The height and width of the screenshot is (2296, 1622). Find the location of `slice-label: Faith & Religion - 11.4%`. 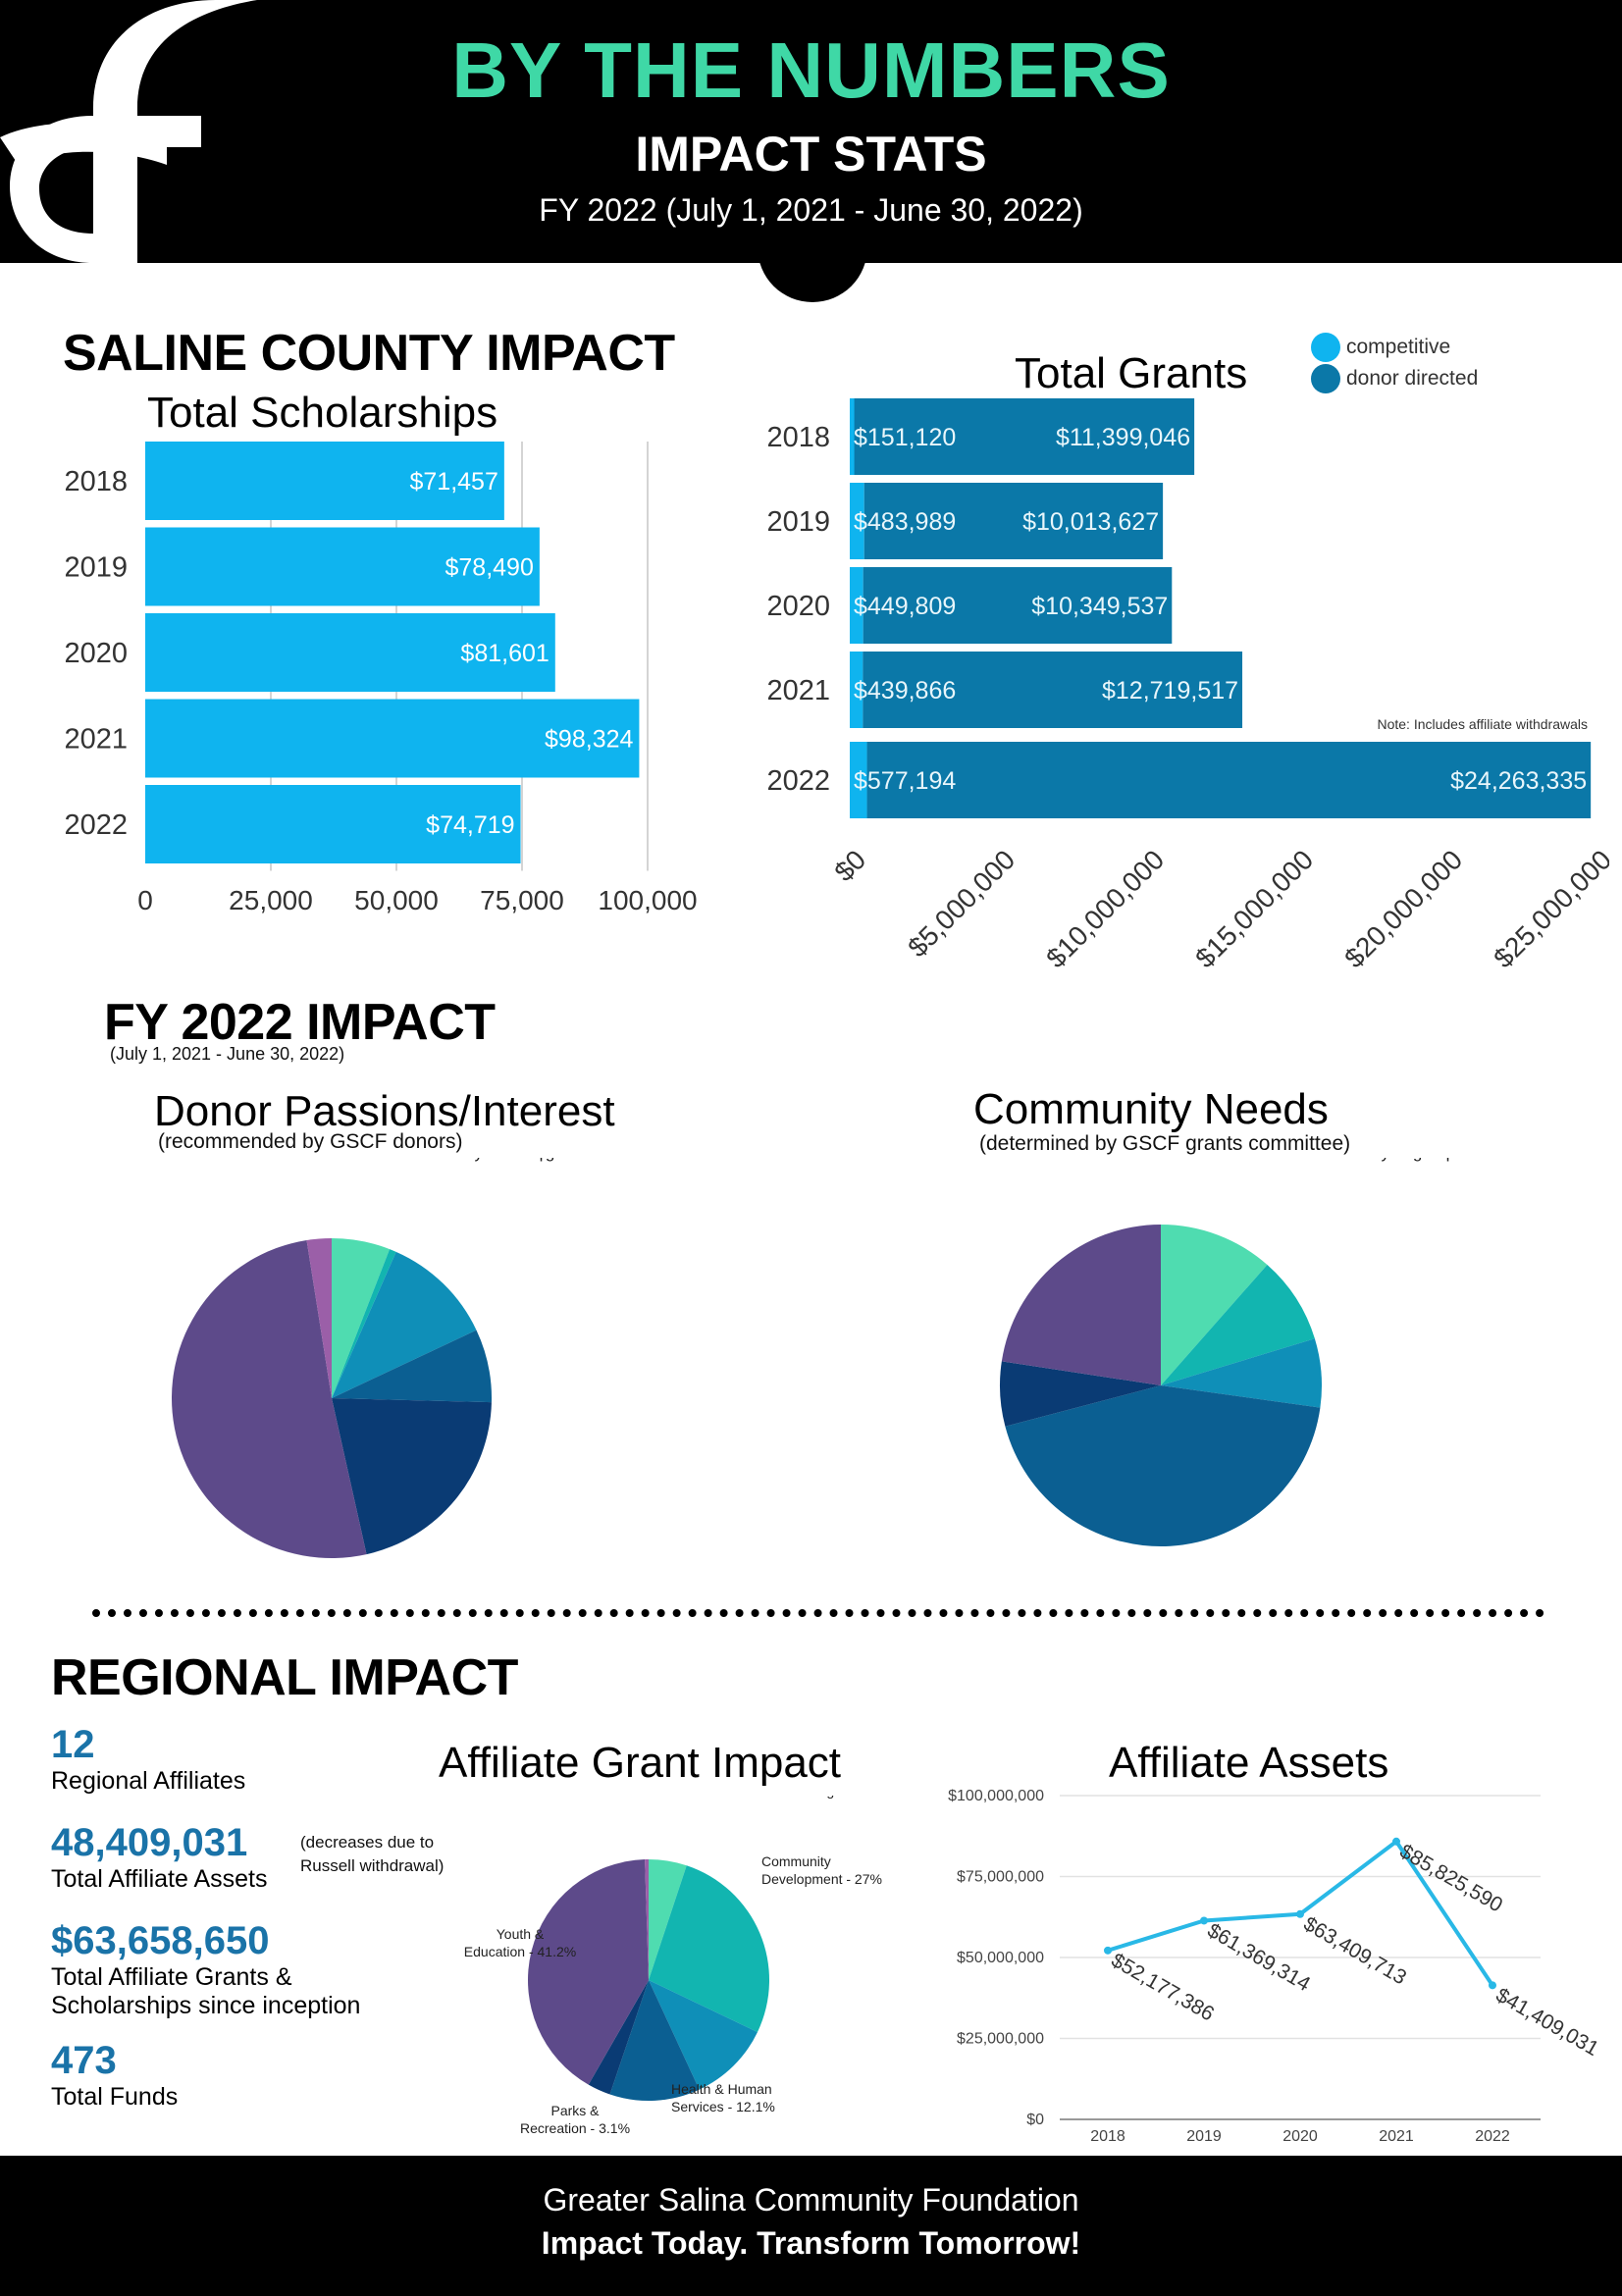

slice-label: Faith & Religion - 11.4% is located at coordinates (548, 1160).